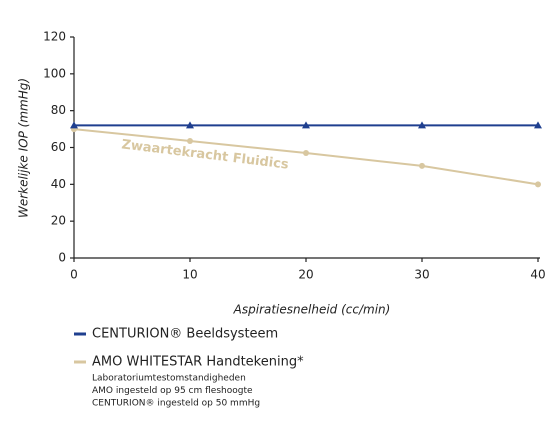  Describe the element at coordinates (58, 110) in the screenshot. I see `y-tick-label: 80` at that location.